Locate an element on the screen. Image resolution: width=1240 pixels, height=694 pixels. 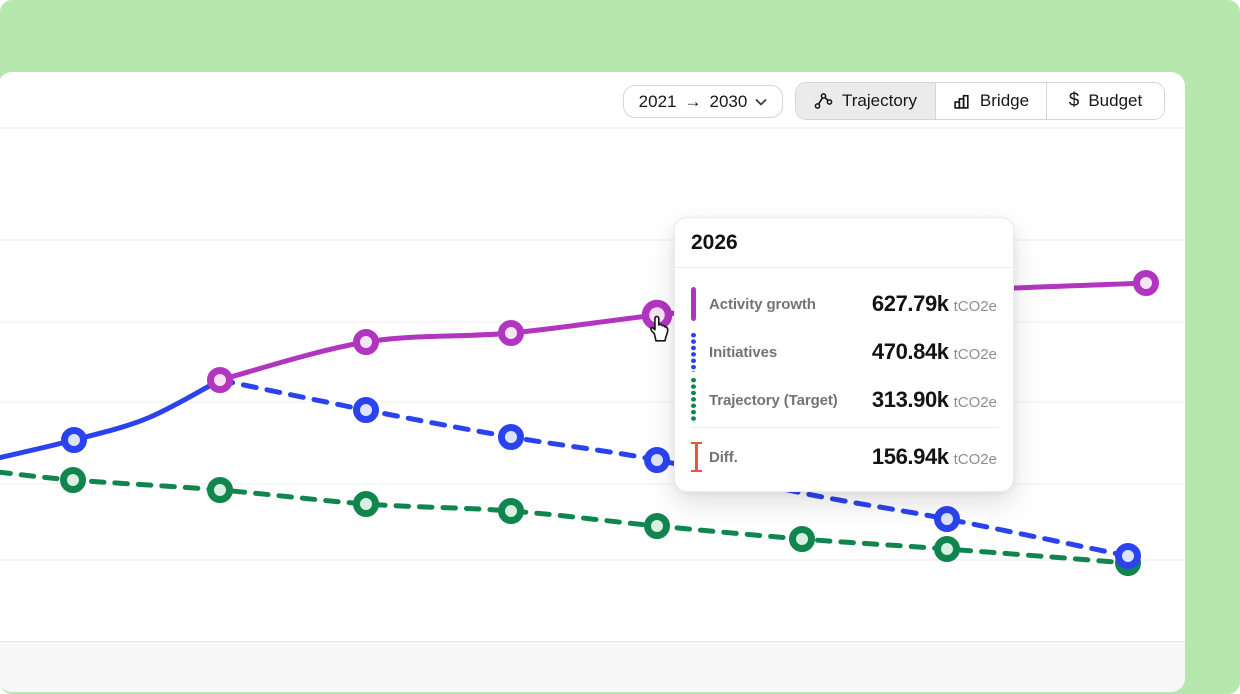
view-mode-tabs: Trajectory Bridge $ Budget is located at coordinates (980, 101).